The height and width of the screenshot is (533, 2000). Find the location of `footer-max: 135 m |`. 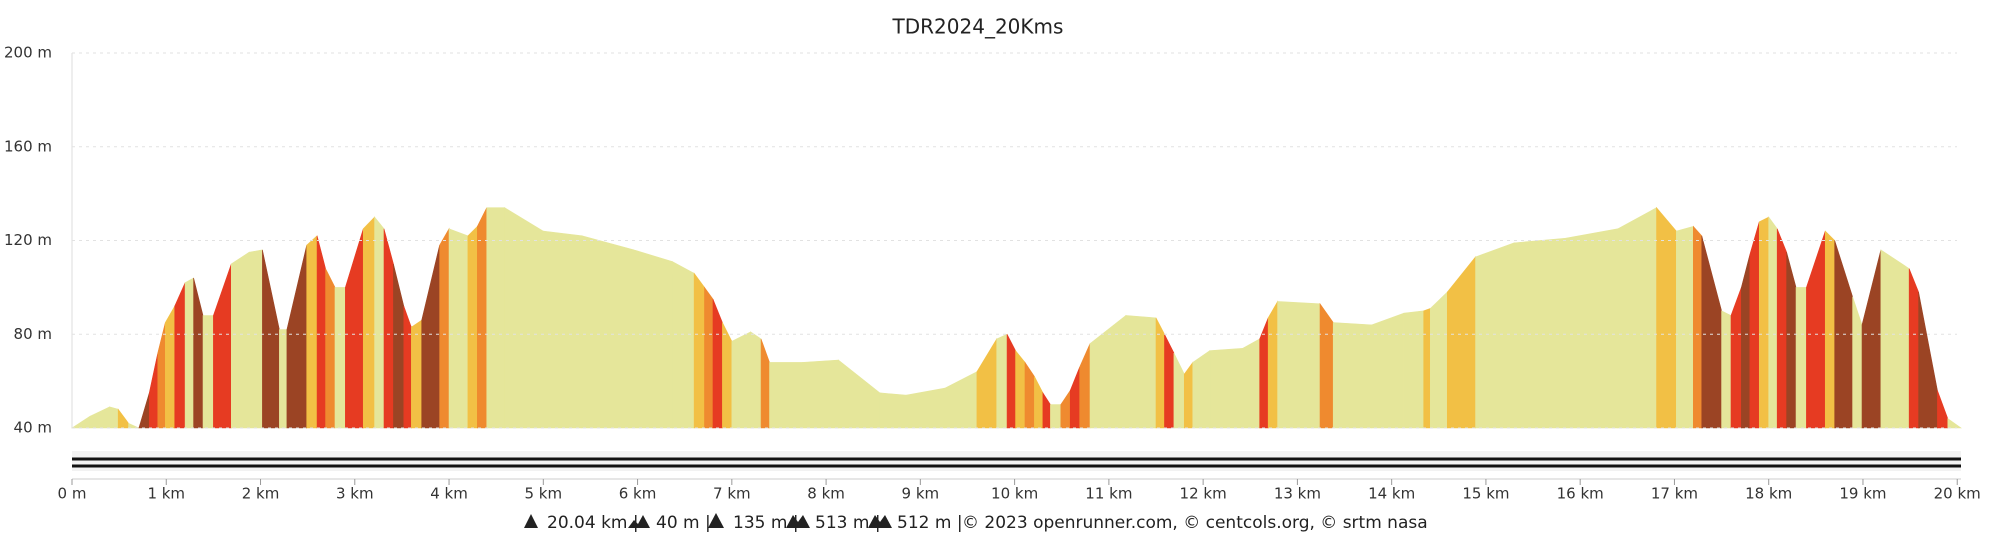

footer-max: 135 m | is located at coordinates (766, 523).